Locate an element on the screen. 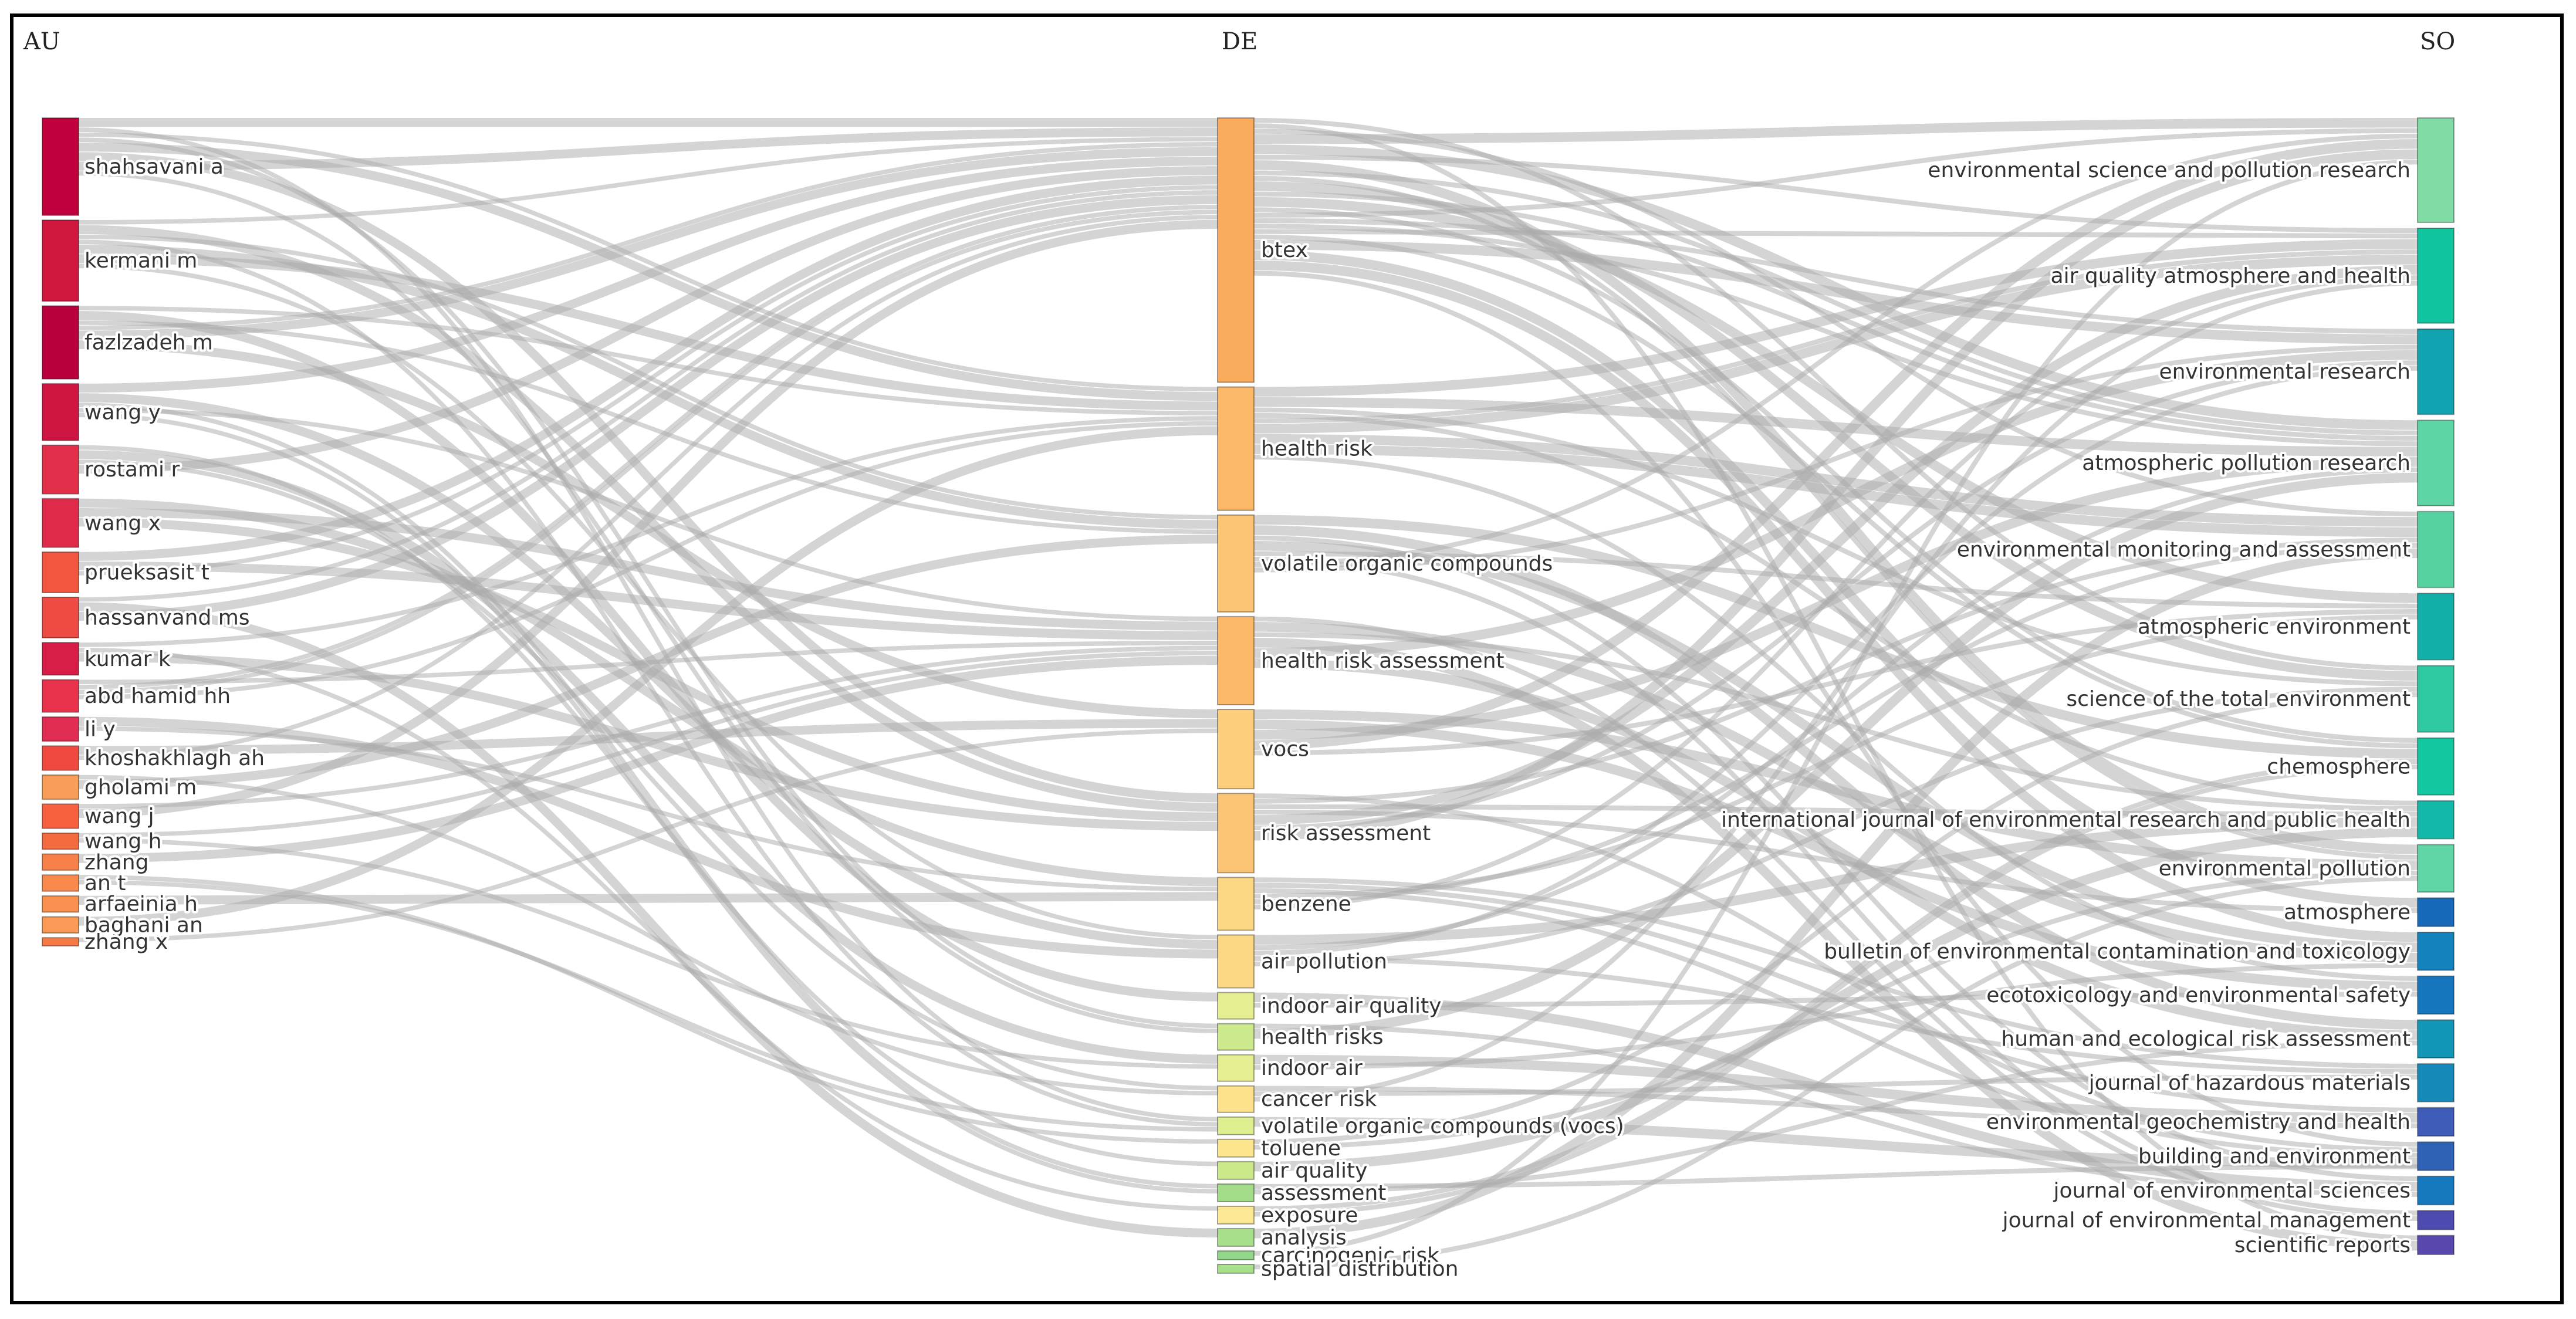 The image size is (2576, 1319). de-node-toluene is located at coordinates (1236, 1148).